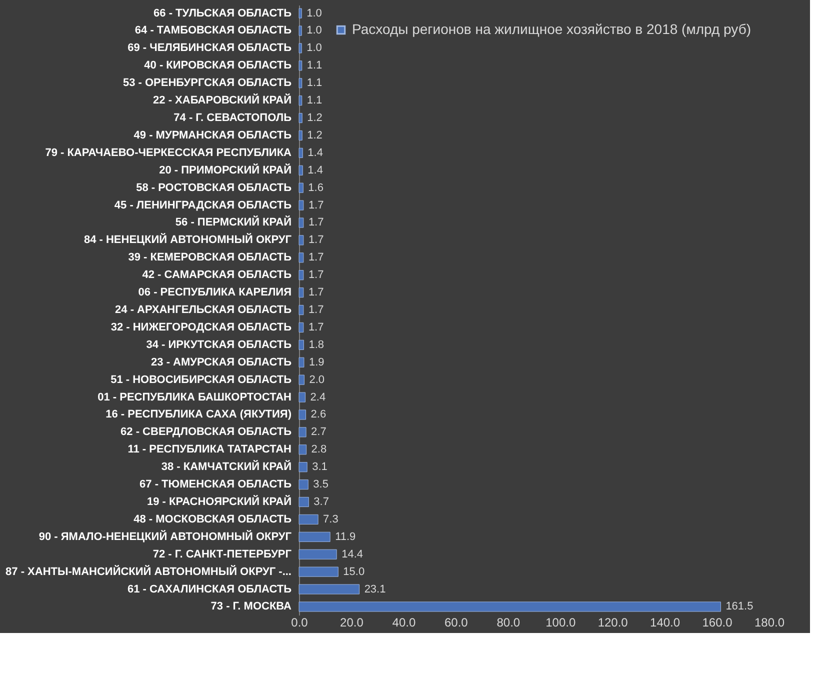 The image size is (824, 686). Describe the element at coordinates (354, 572) in the screenshot. I see `text: 15.0` at that location.